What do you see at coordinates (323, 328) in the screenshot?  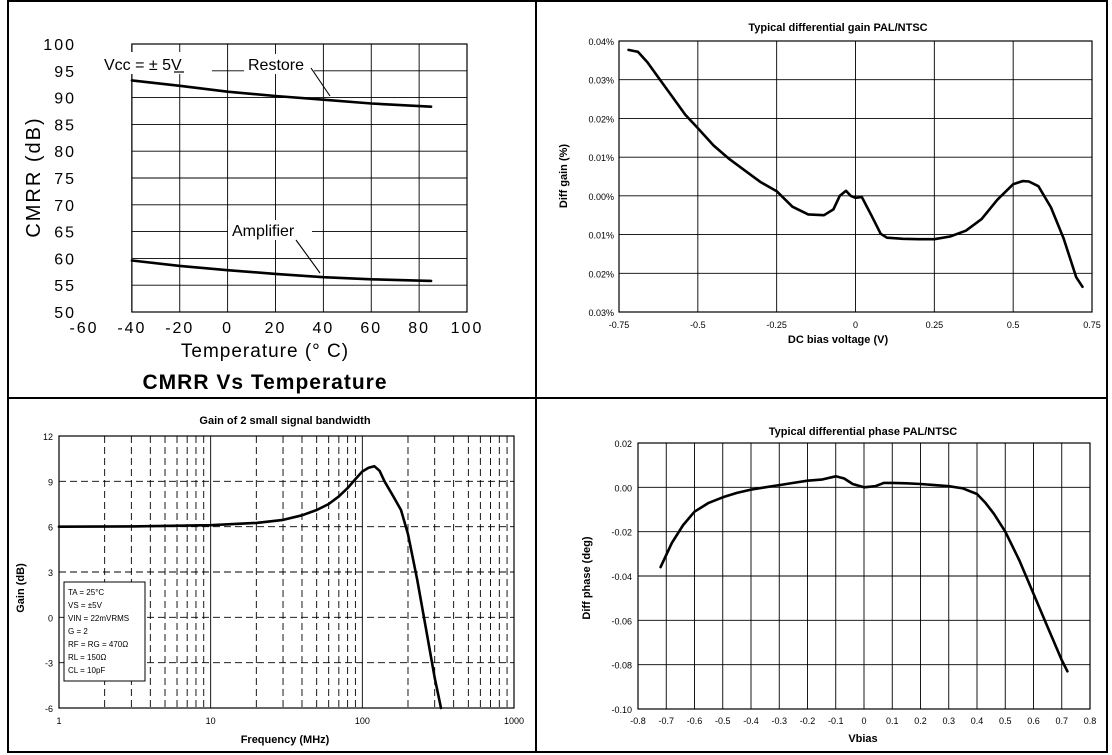 I see `tick-label: 40` at bounding box center [323, 328].